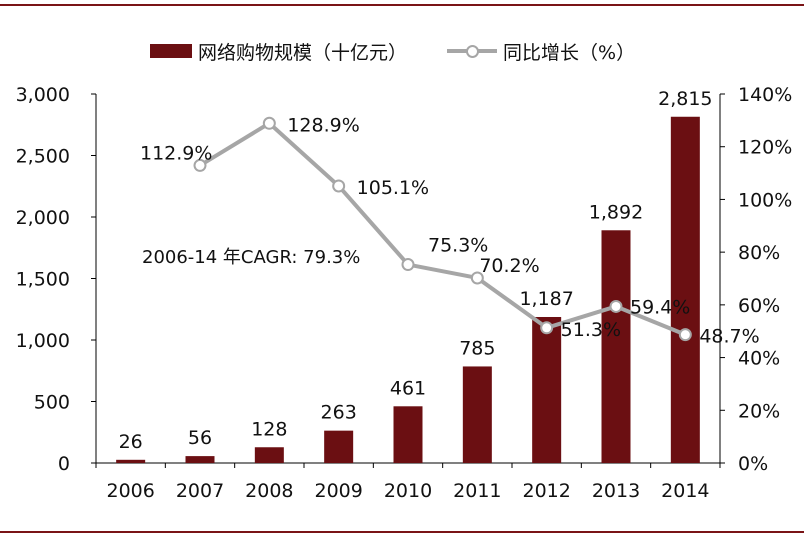  I want to click on y-right-tick-label: 80%, so click(759, 253).